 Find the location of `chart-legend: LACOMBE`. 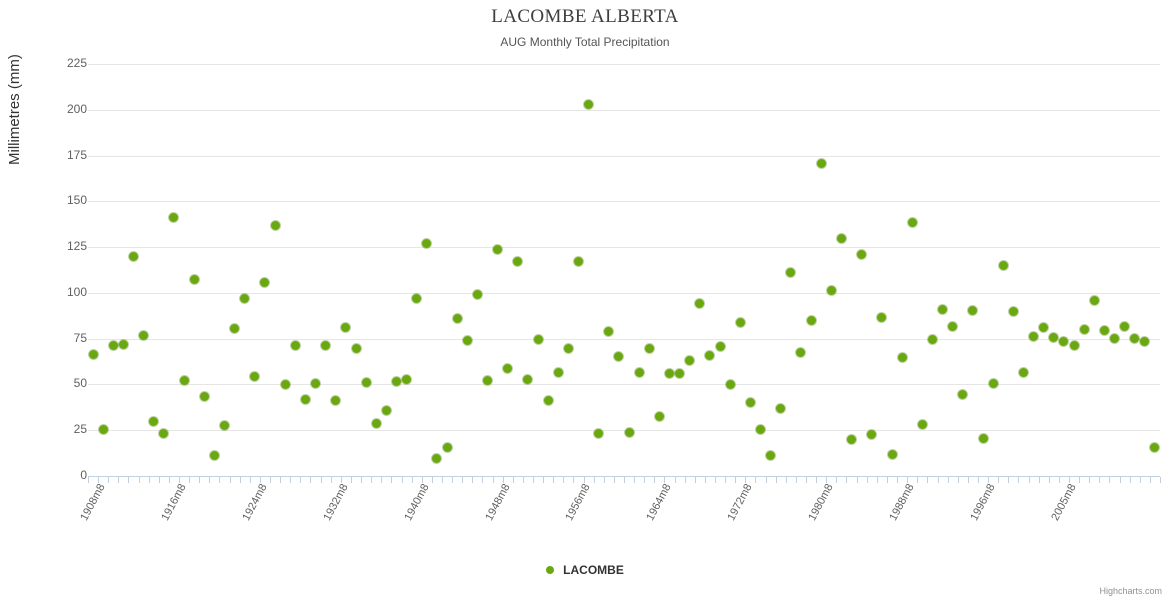

chart-legend: LACOMBE is located at coordinates (585, 569).